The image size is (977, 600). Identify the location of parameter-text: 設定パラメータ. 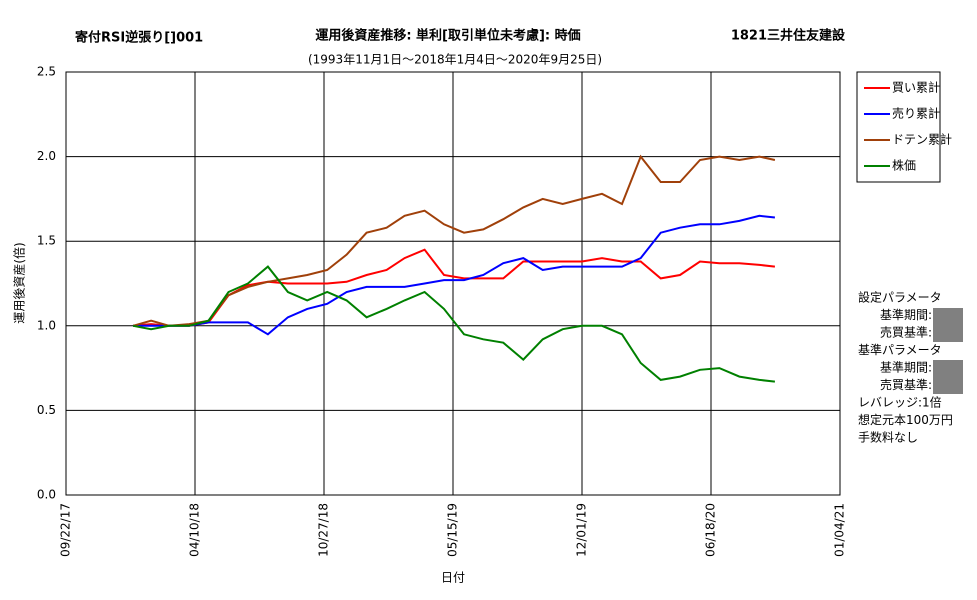
(900, 297).